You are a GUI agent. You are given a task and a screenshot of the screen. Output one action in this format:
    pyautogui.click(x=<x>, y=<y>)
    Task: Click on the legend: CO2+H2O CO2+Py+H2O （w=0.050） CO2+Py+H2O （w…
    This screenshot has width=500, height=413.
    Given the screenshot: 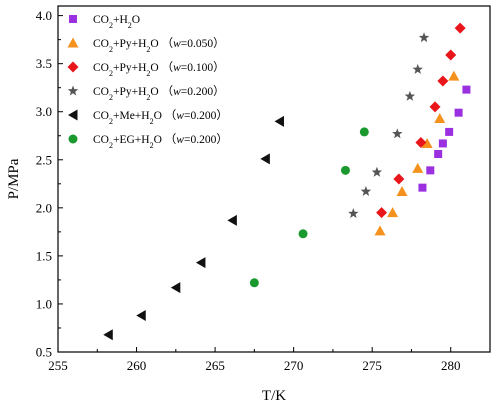 What is the action you would take?
    pyautogui.click(x=147, y=82)
    